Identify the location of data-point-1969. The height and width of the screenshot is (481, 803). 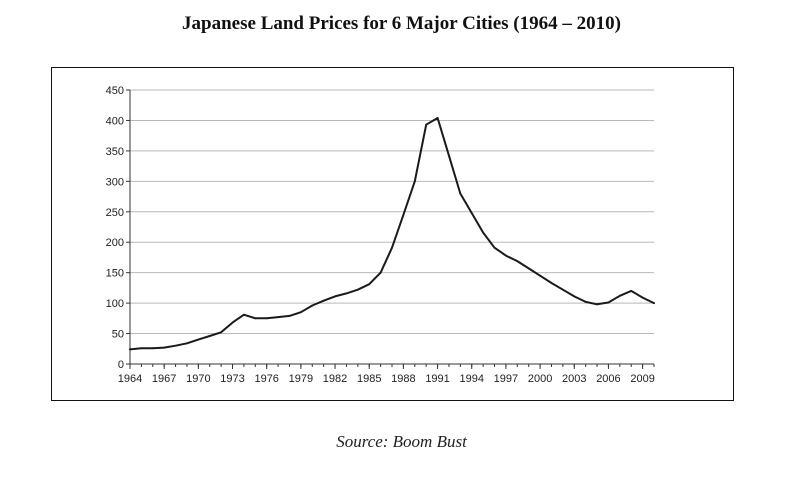
(187, 343).